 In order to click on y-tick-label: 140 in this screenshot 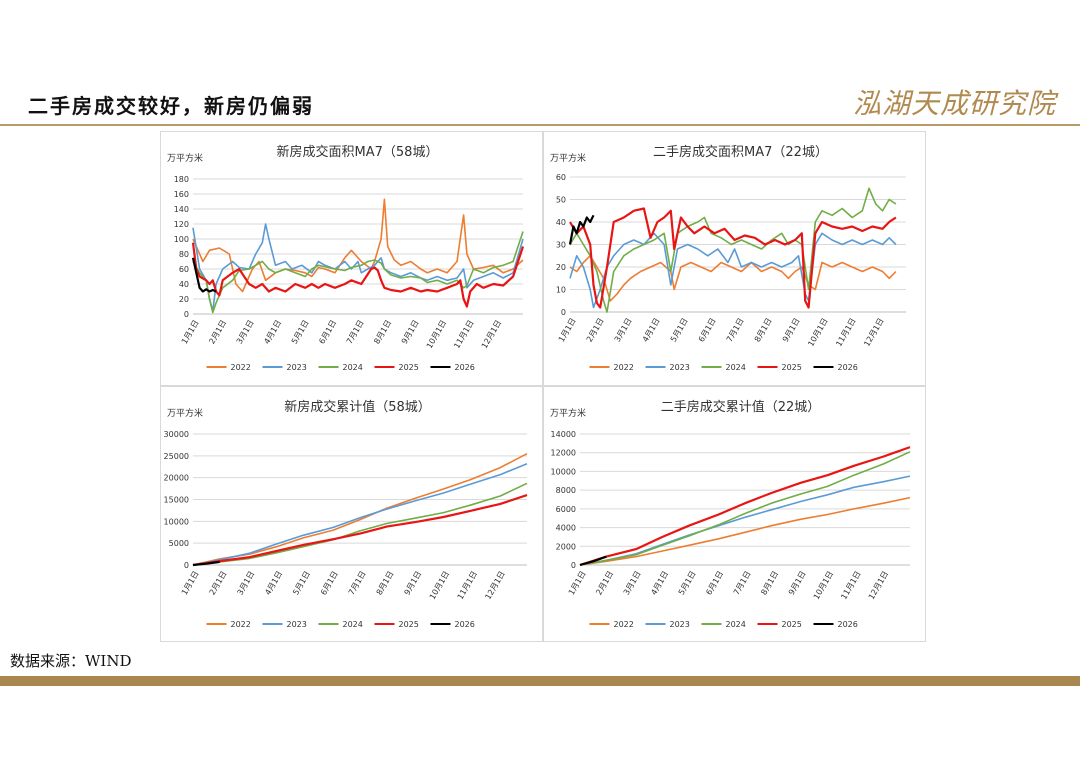, I will do `click(181, 209)`.